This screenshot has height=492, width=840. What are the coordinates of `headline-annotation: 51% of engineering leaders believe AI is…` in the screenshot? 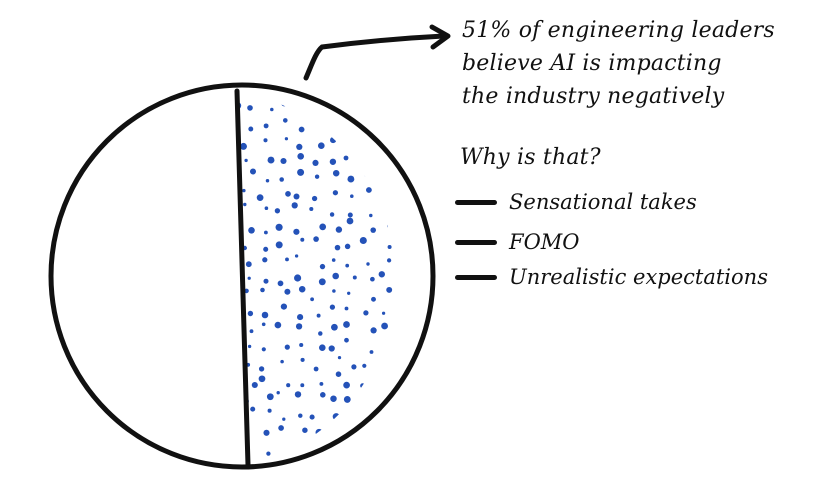 It's located at (618, 63).